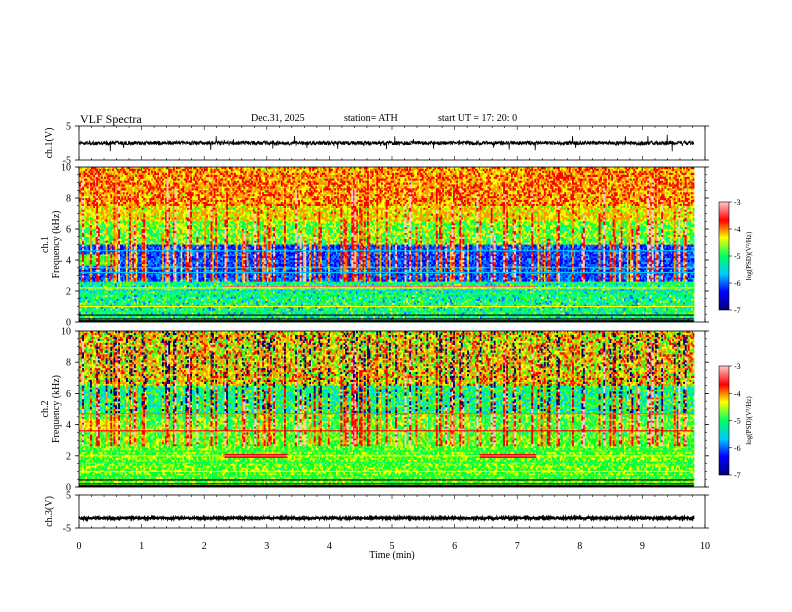 The width and height of the screenshot is (792, 612). What do you see at coordinates (45, 409) in the screenshot?
I see `y-axis-label: ch.2` at bounding box center [45, 409].